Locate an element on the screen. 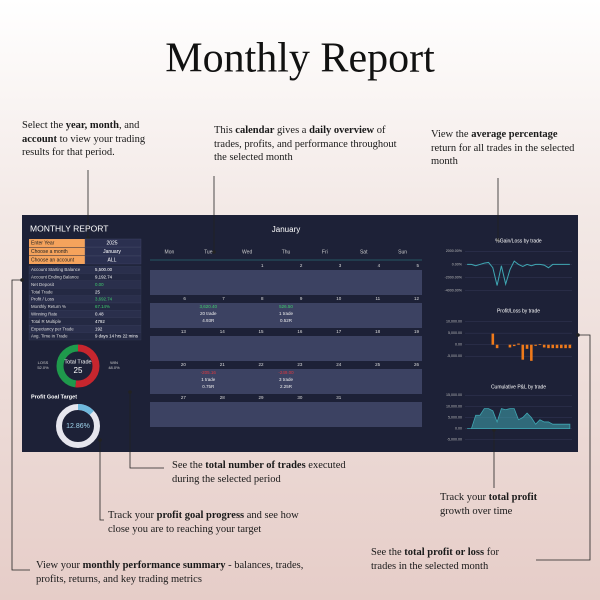  weekday: Sat is located at coordinates (364, 252).